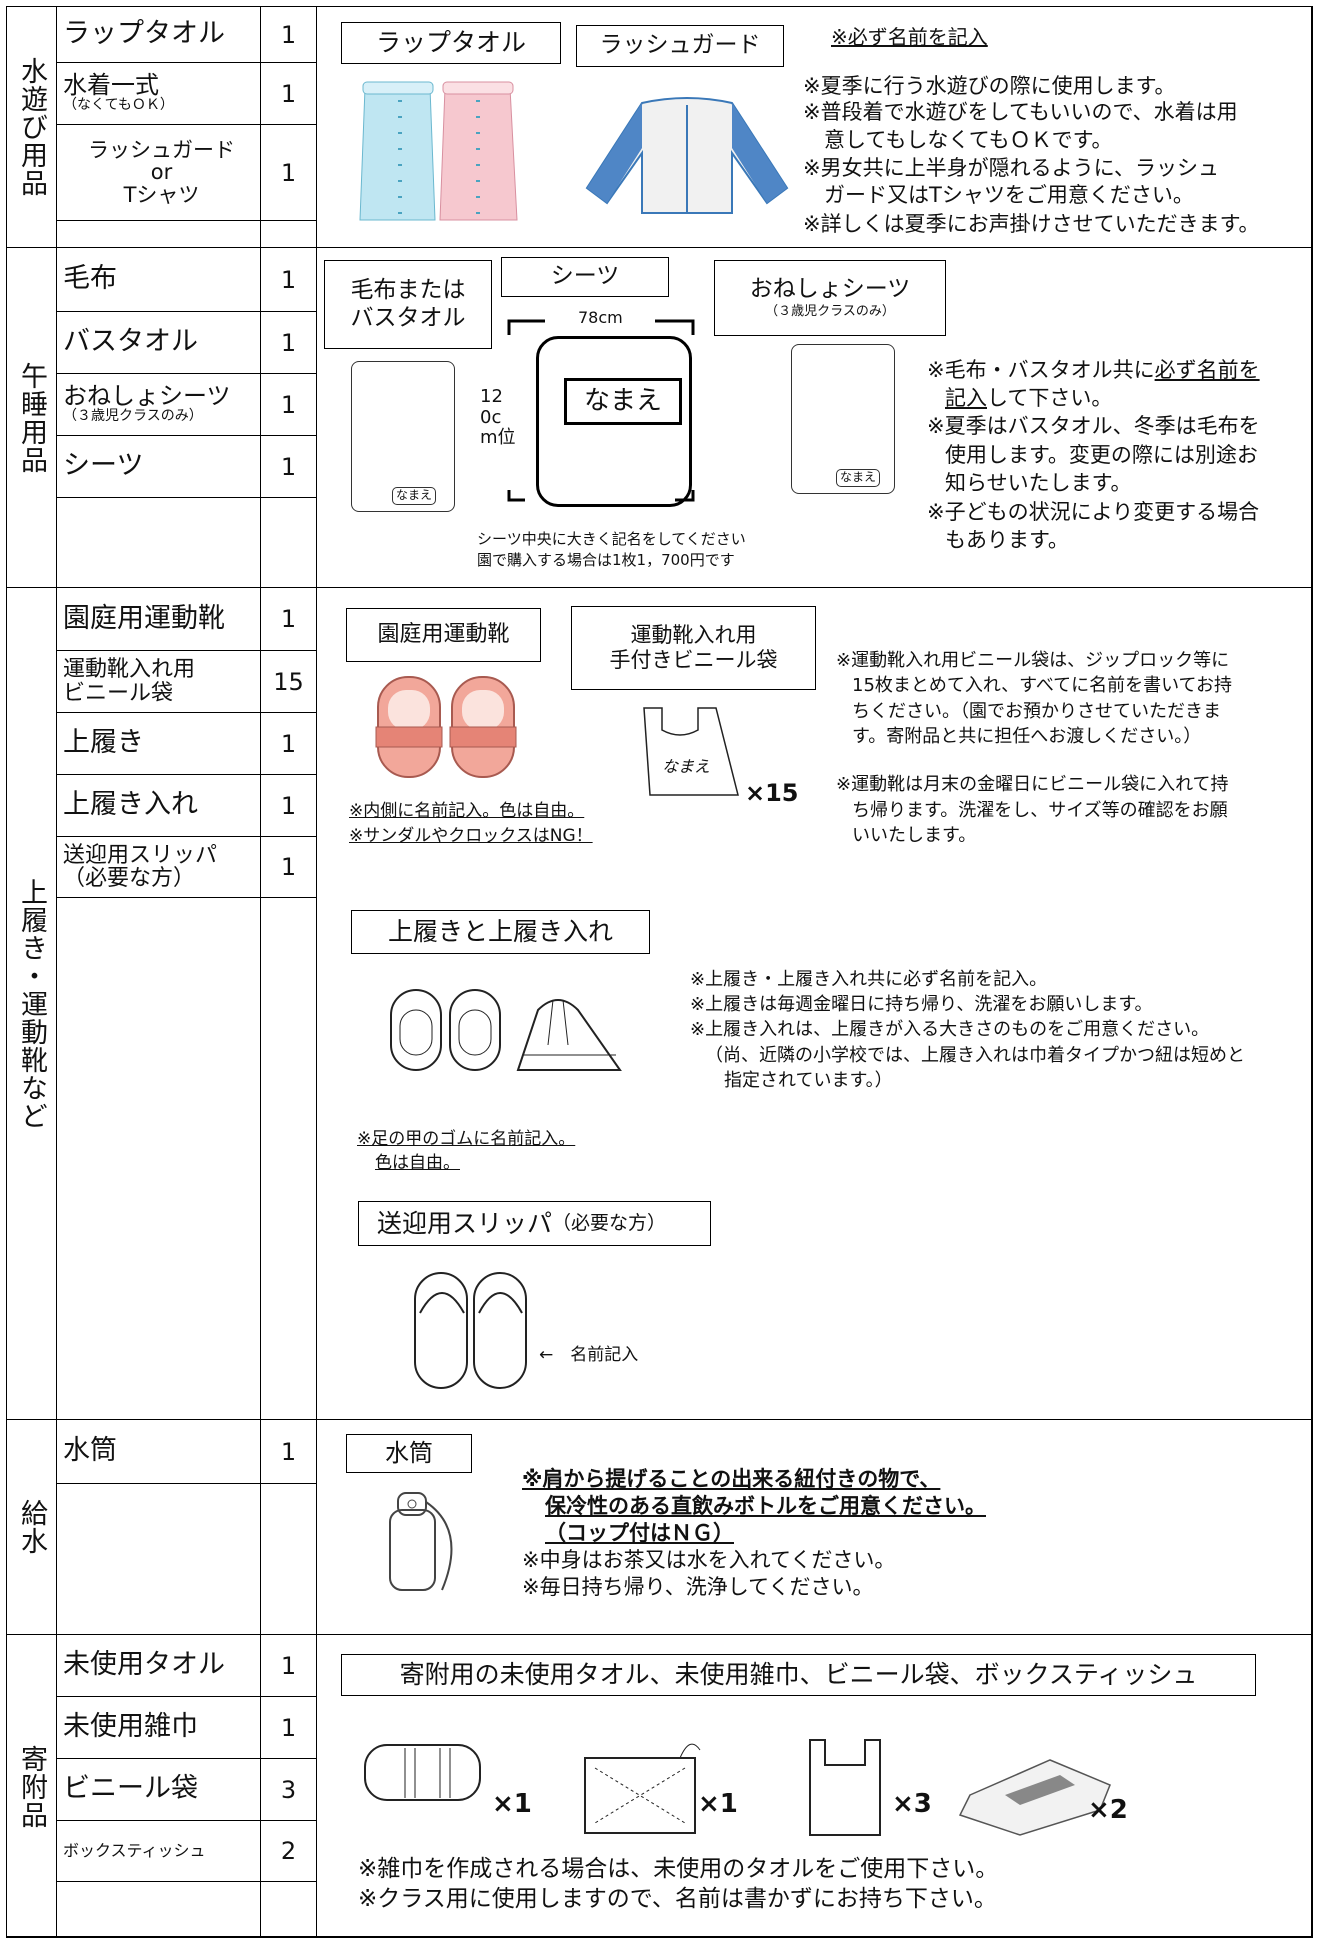 The width and height of the screenshot is (1318, 1938). Describe the element at coordinates (158, 342) in the screenshot. I see `item-cell: バスタオル` at that location.